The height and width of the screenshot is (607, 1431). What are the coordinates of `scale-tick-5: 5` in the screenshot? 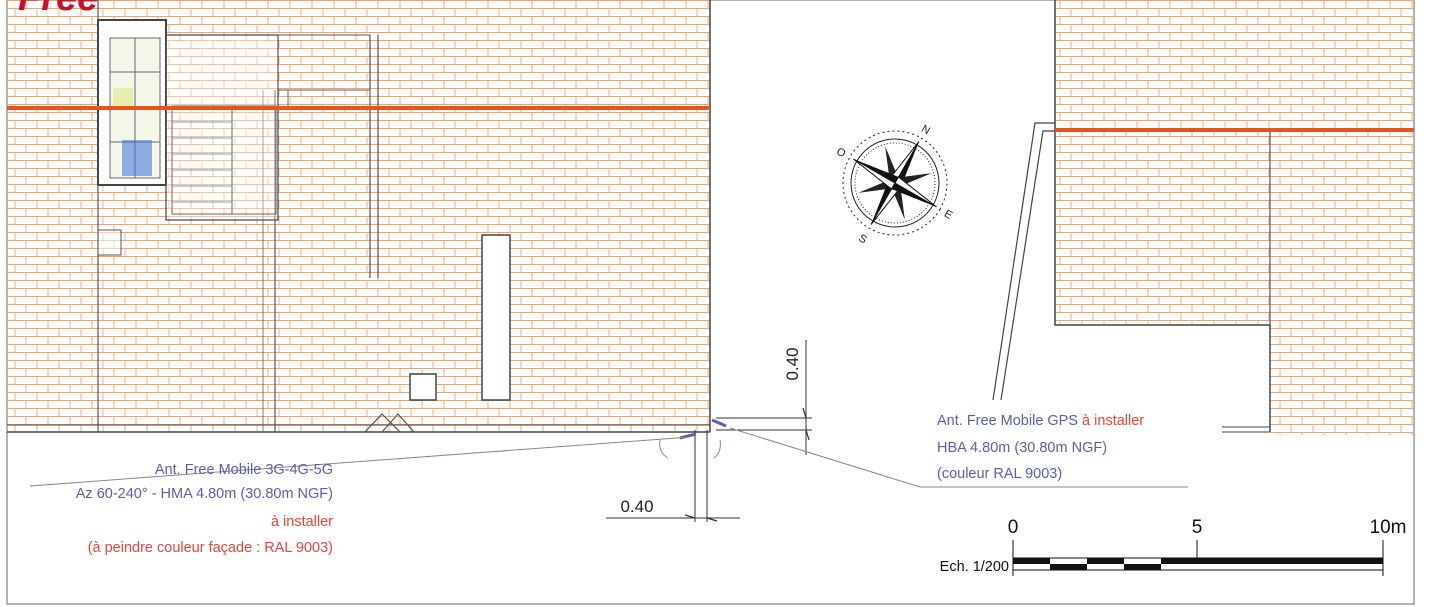 It's located at (1197, 527).